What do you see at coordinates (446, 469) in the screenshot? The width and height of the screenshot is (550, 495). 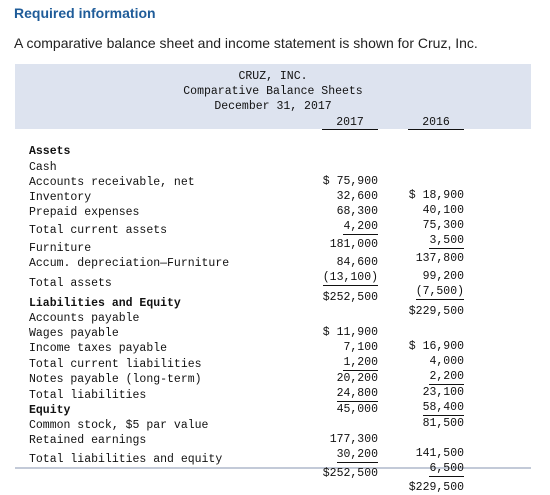 I see `value-2016: 6,500` at bounding box center [446, 469].